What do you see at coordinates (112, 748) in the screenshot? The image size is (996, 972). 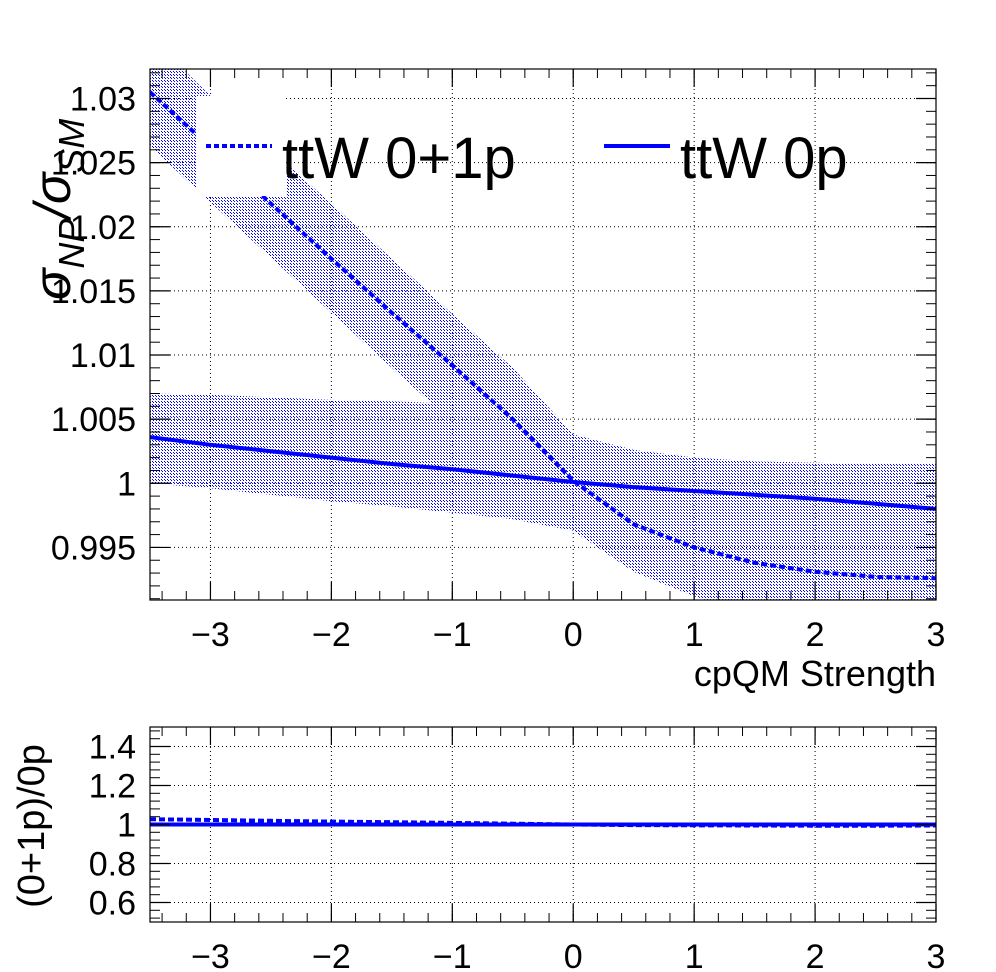 I see `y-tick-label: 1.4` at bounding box center [112, 748].